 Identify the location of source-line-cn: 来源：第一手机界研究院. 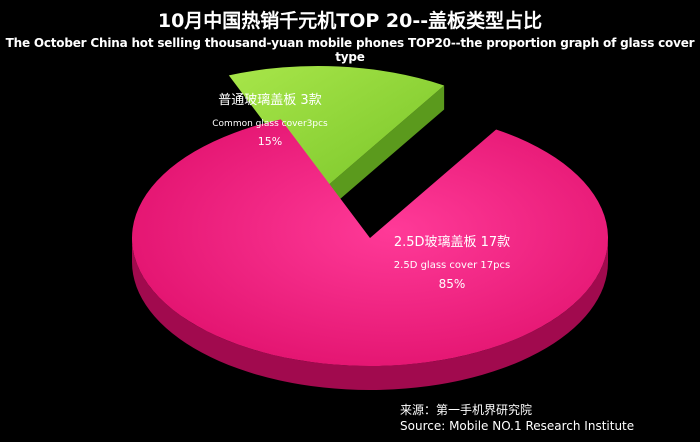
(466, 410).